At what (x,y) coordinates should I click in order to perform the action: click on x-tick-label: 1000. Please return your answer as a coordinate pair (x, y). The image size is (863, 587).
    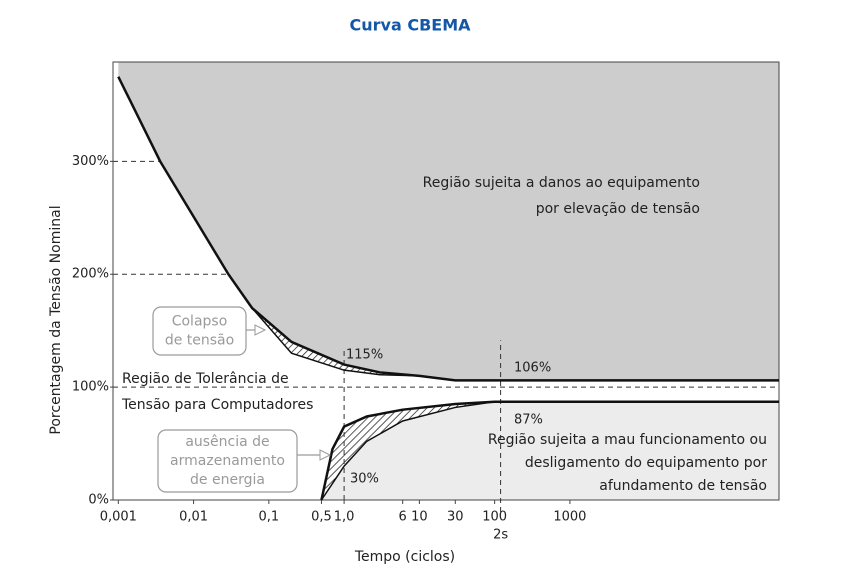
    Looking at the image, I should click on (569, 517).